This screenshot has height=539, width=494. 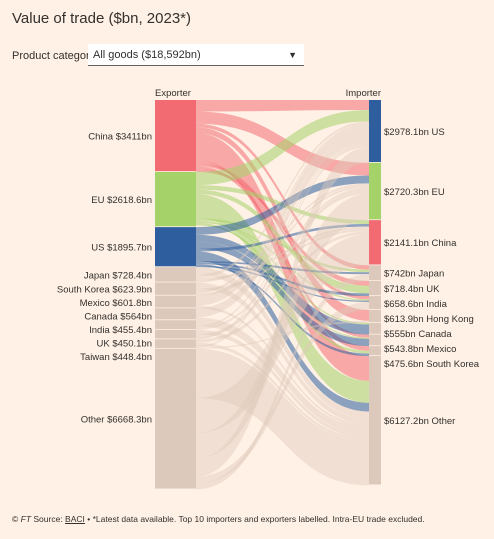 What do you see at coordinates (124, 344) in the screenshot?
I see `exporter-label-uk: UK $450.1bn` at bounding box center [124, 344].